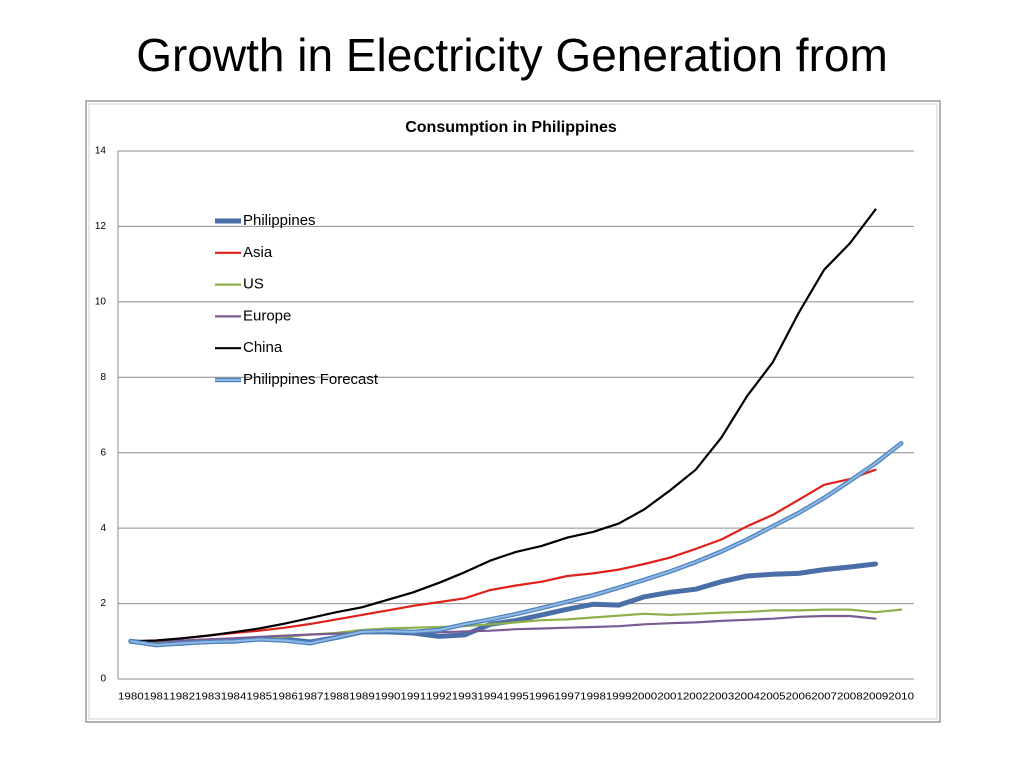 The height and width of the screenshot is (768, 1024). Describe the element at coordinates (103, 679) in the screenshot. I see `y-tick-label: 0` at that location.